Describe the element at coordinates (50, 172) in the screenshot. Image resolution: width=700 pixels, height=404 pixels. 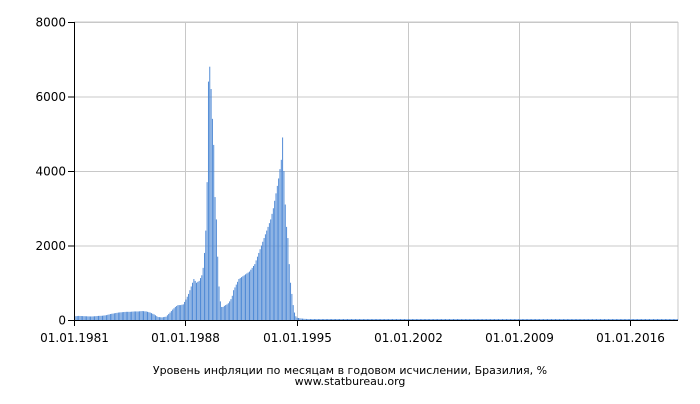
I see `y-tick-label: 4000` at that location.